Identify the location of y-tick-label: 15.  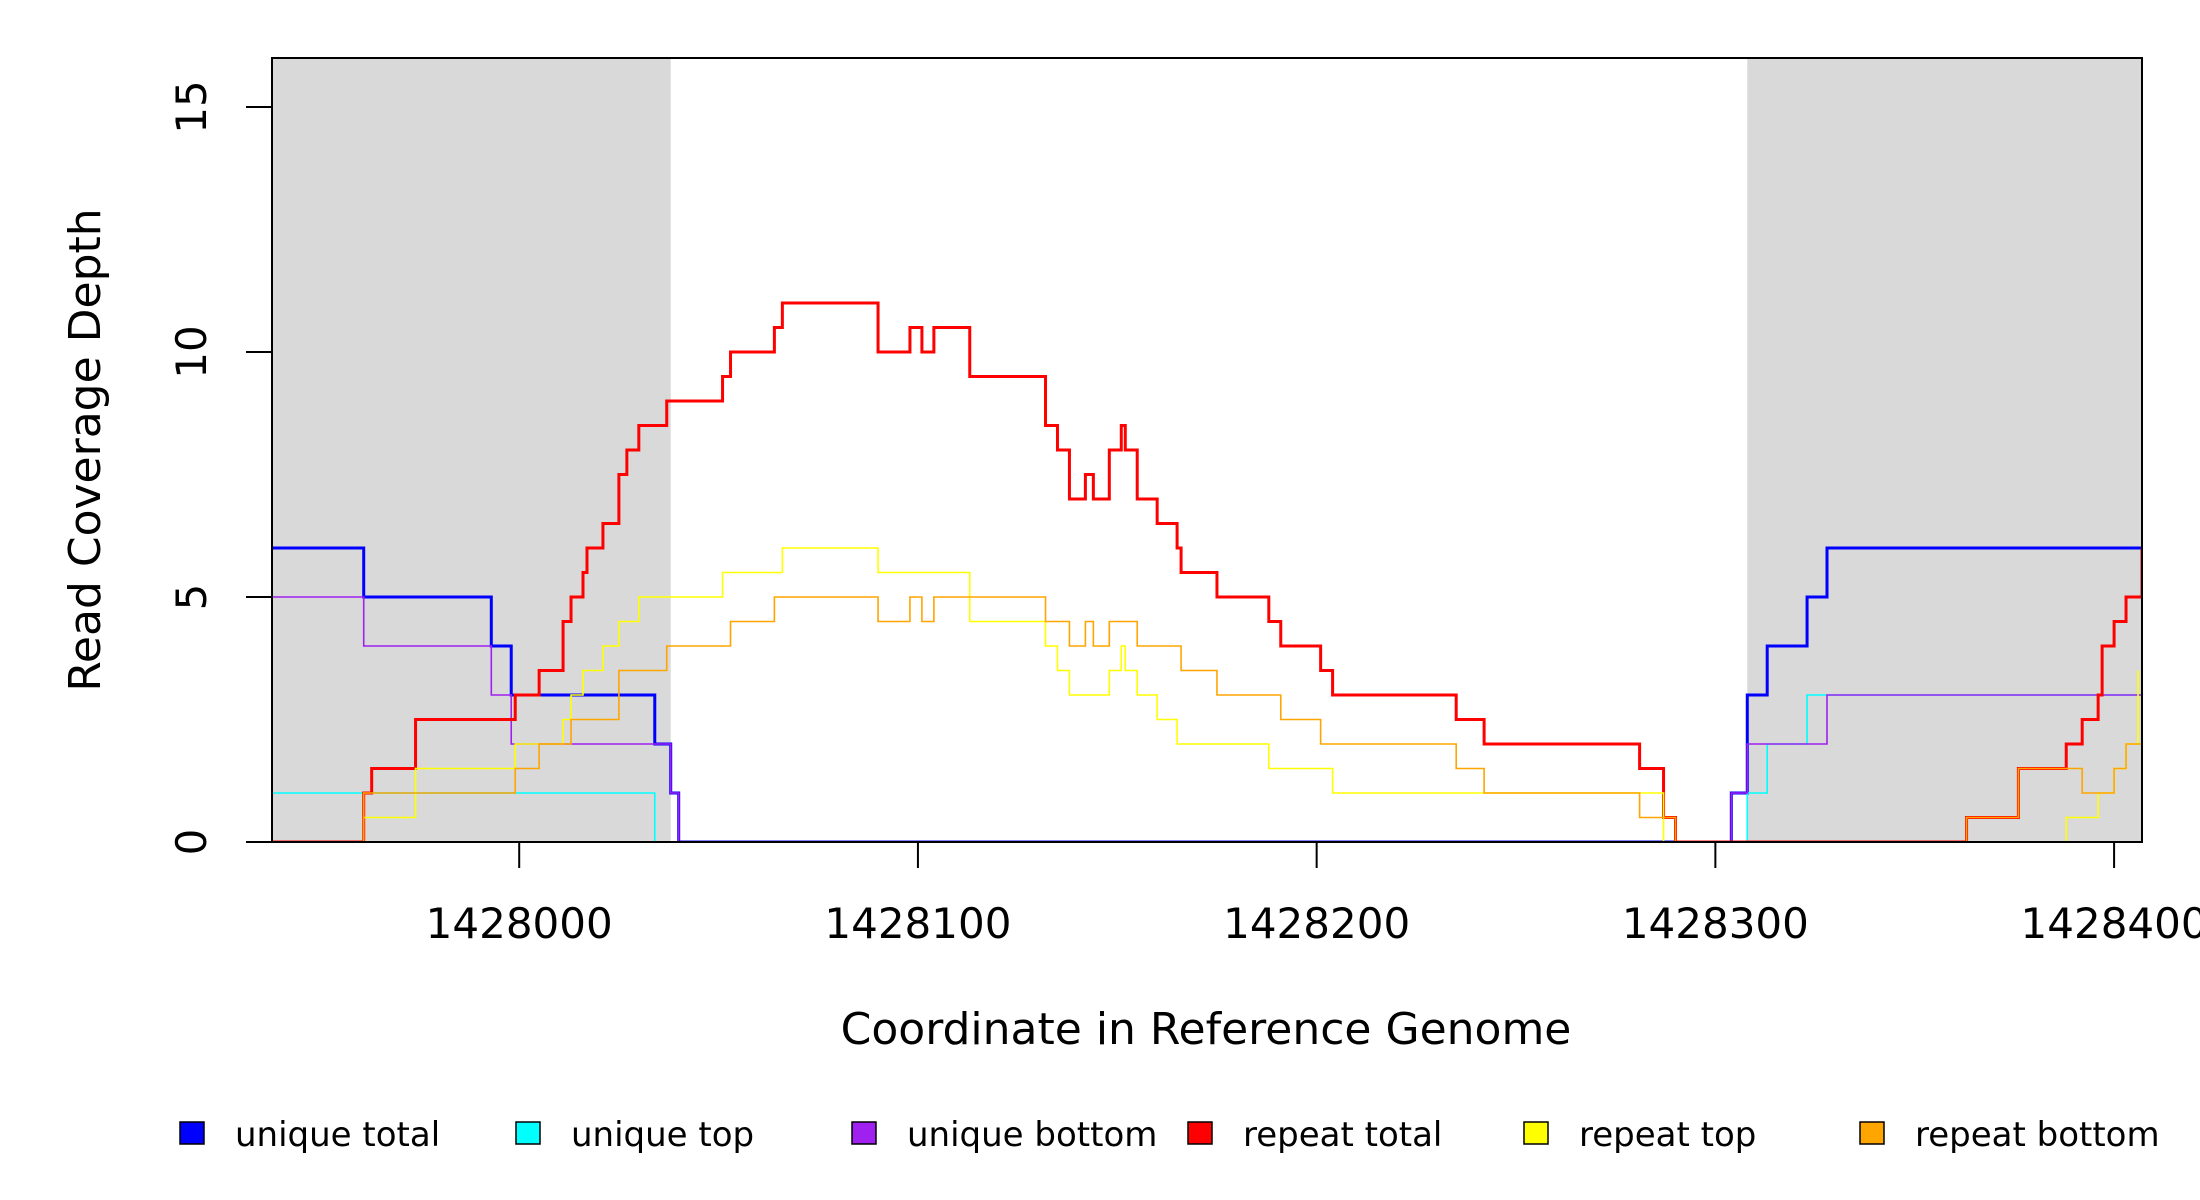
(191, 106).